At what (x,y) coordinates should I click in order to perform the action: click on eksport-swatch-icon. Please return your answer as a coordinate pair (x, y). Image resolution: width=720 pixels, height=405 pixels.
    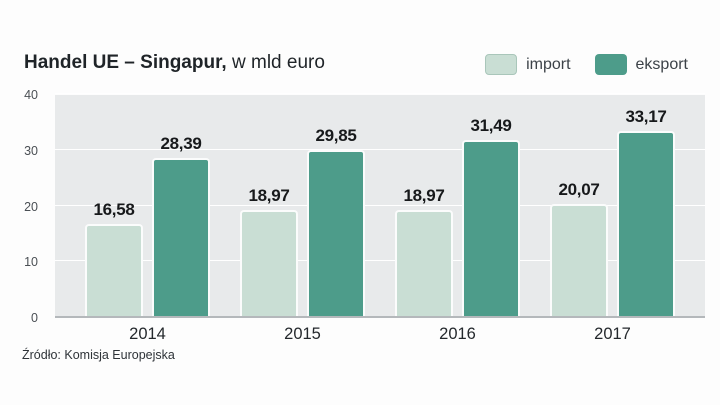
    Looking at the image, I should click on (610, 64).